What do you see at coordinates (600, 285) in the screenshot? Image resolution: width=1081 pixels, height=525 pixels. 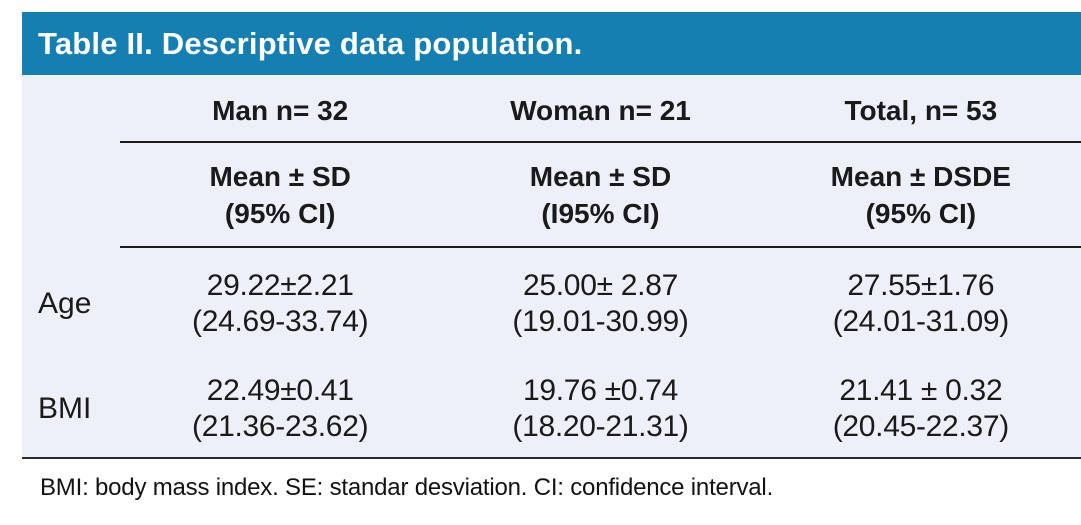 I see `cell-age-woman-mean: 25.00± 2.87` at bounding box center [600, 285].